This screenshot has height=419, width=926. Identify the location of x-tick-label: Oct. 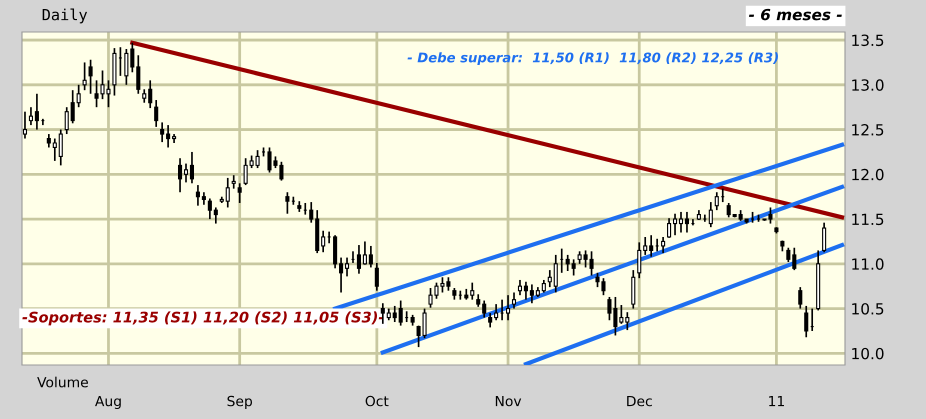
(377, 401).